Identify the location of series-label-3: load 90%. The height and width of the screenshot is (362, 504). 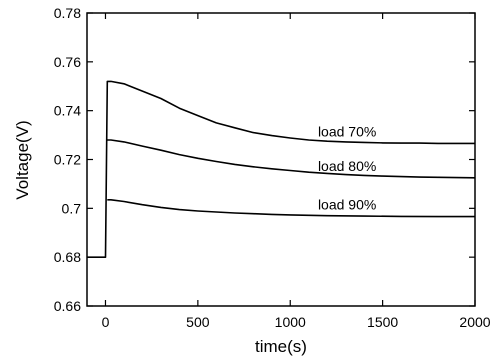
(347, 205).